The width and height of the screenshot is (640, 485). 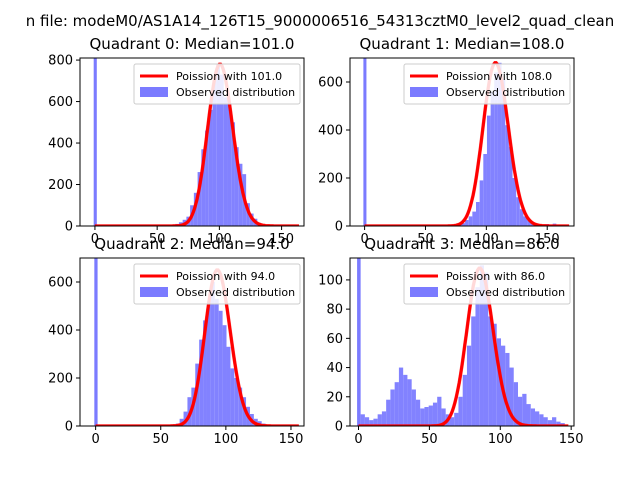 I want to click on subplot-title: Quadrant 1: Median=108.0, so click(x=462, y=44).